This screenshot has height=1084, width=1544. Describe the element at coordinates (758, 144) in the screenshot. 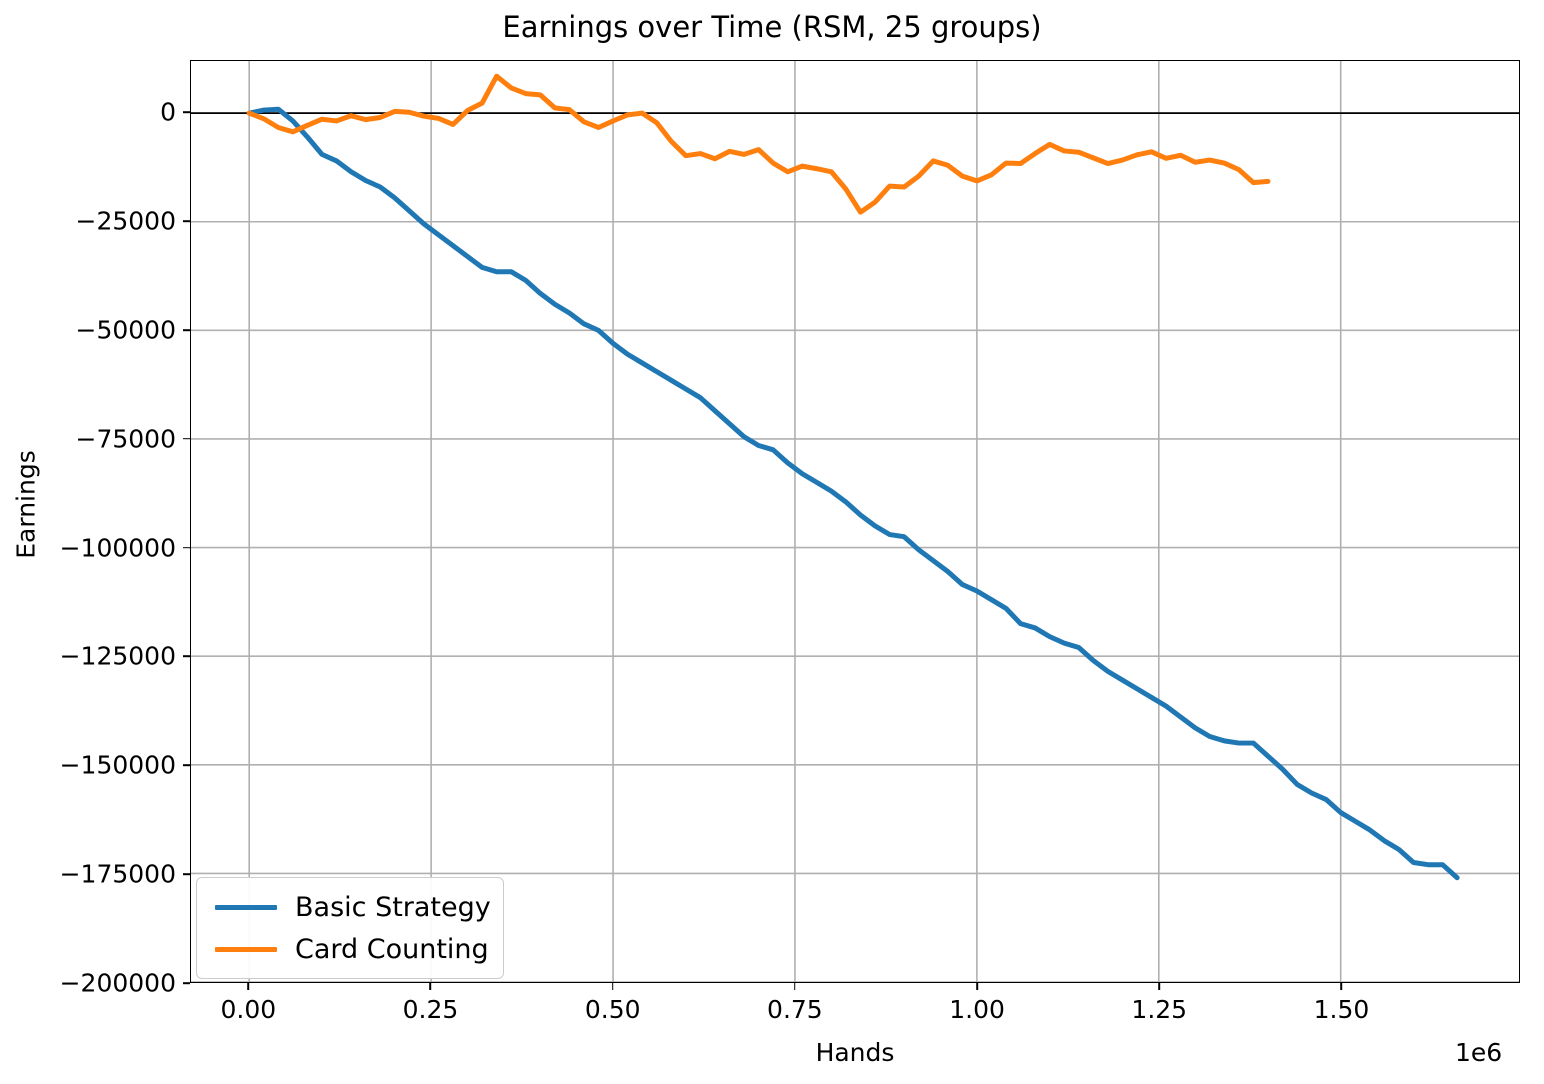

I see `series-line-card-counting` at that location.